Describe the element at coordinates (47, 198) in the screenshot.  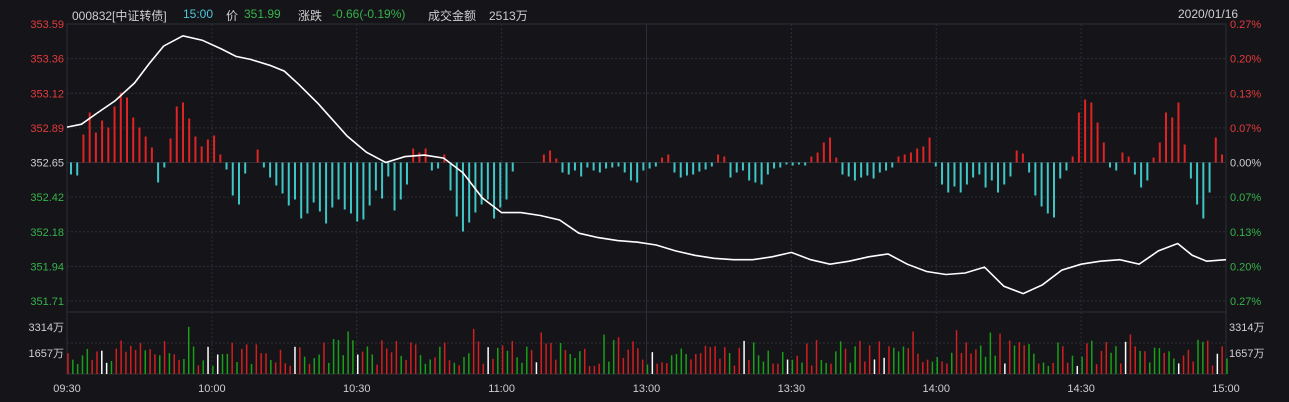
I see `y-tick-label-left: 352.42` at that location.